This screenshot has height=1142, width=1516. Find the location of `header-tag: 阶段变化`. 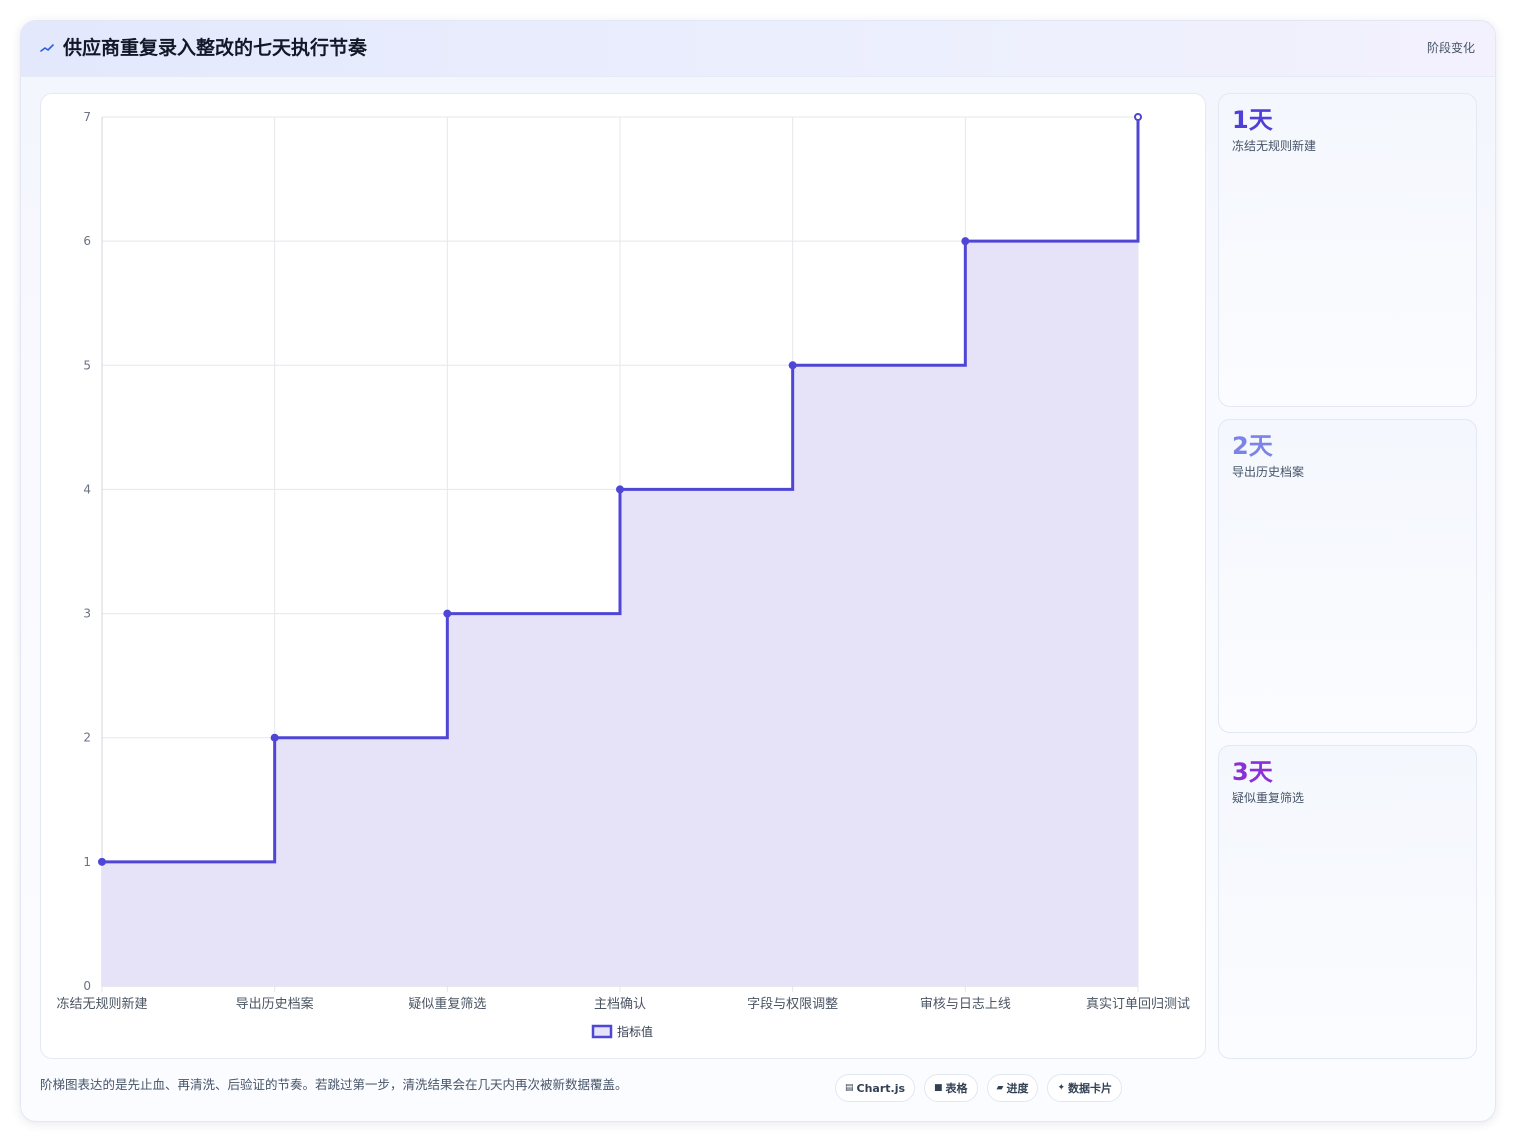

header-tag: 阶段变化 is located at coordinates (1450, 48).